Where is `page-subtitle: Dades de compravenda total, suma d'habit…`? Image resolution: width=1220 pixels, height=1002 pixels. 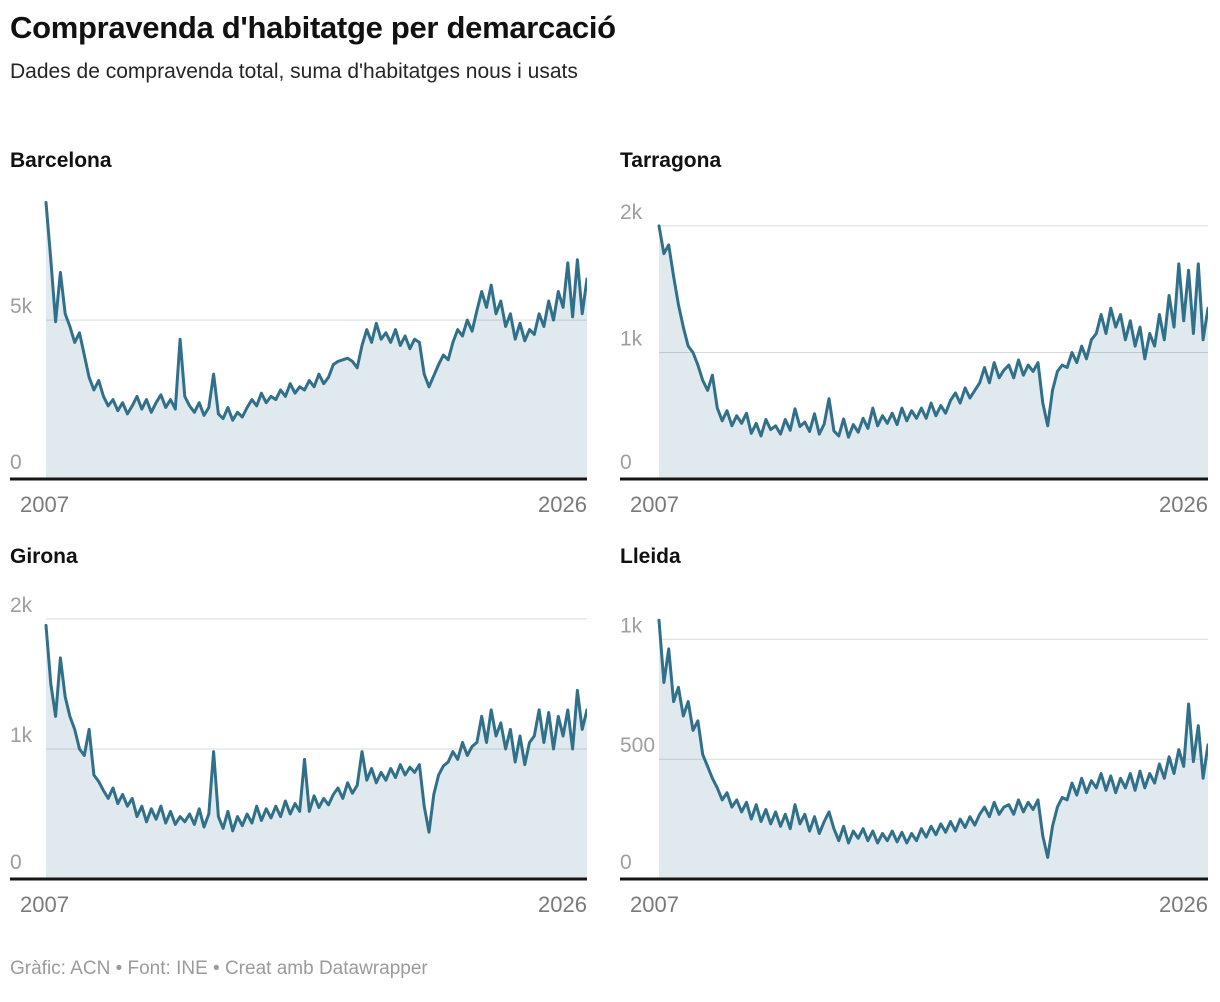
page-subtitle: Dades de compravenda total, suma d'habit… is located at coordinates (294, 71).